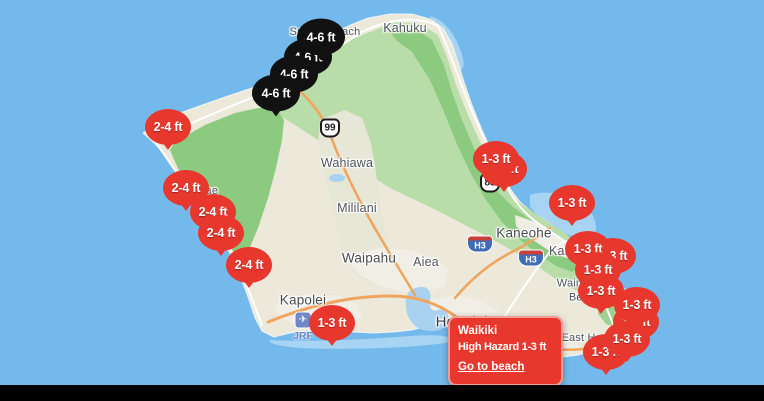 The width and height of the screenshot is (764, 401). I want to click on tooltip-beach-name: Waikiki, so click(478, 331).